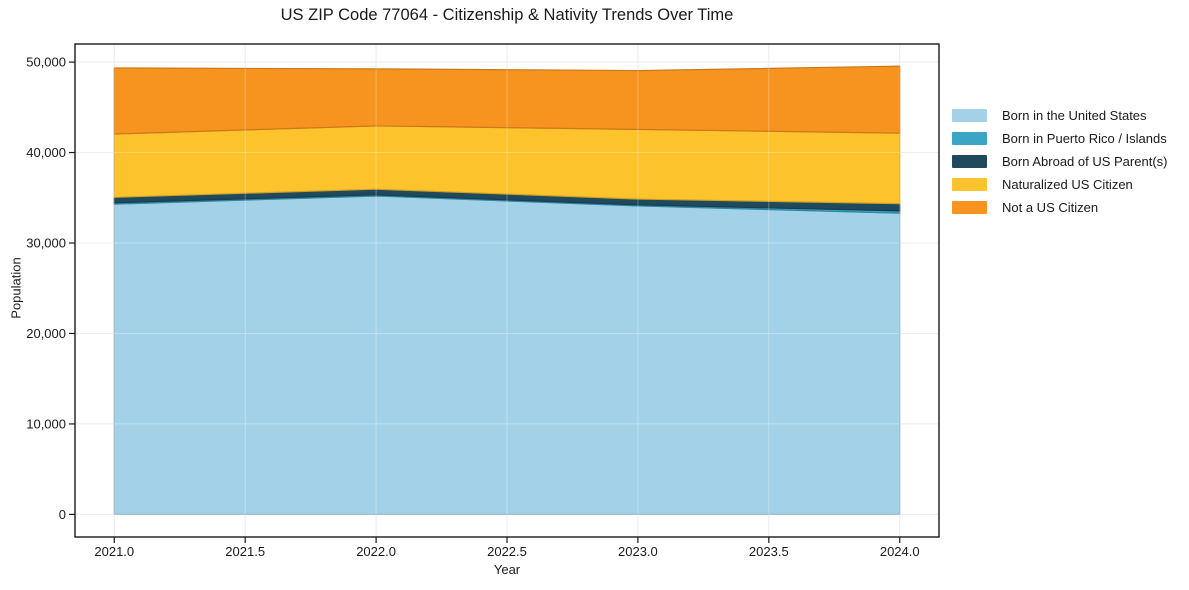  I want to click on legend-item-not-citizen: Not a US Citizen, so click(1059, 207).